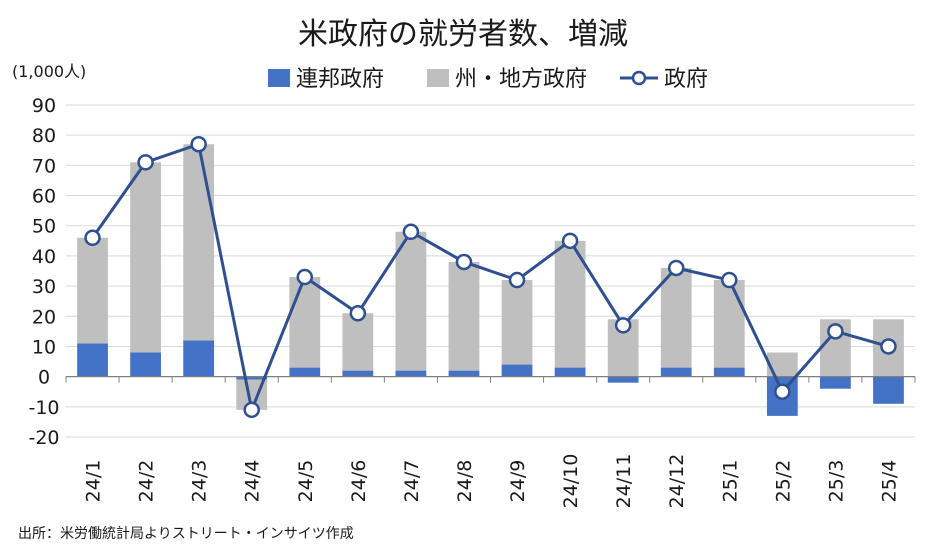 This screenshot has height=549, width=927. I want to click on legend-marker-government, so click(639, 78).